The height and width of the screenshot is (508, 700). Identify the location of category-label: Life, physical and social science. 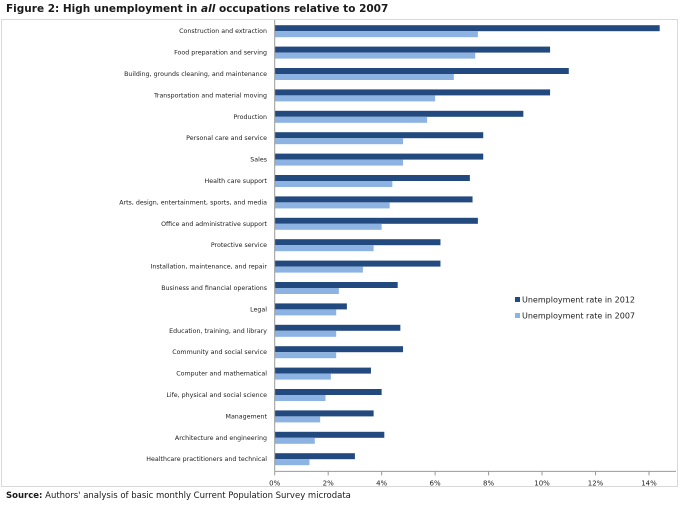
(216, 395).